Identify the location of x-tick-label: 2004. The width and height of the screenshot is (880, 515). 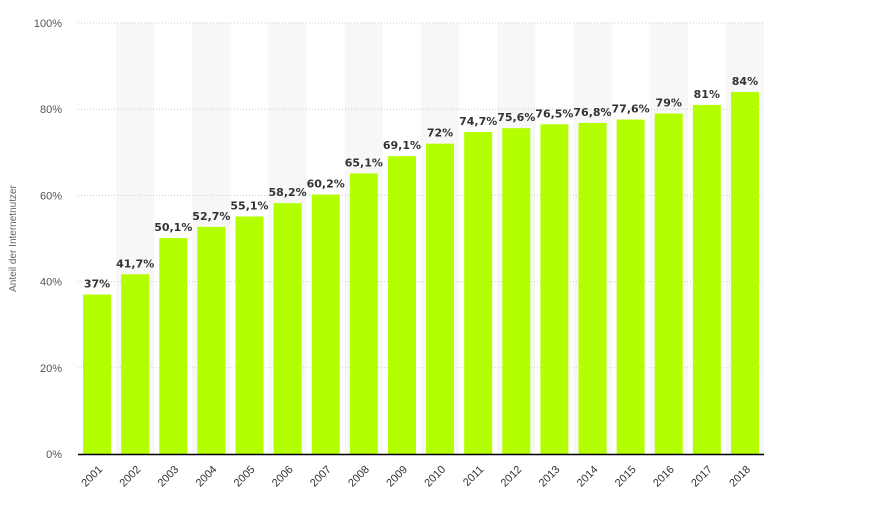
(207, 477).